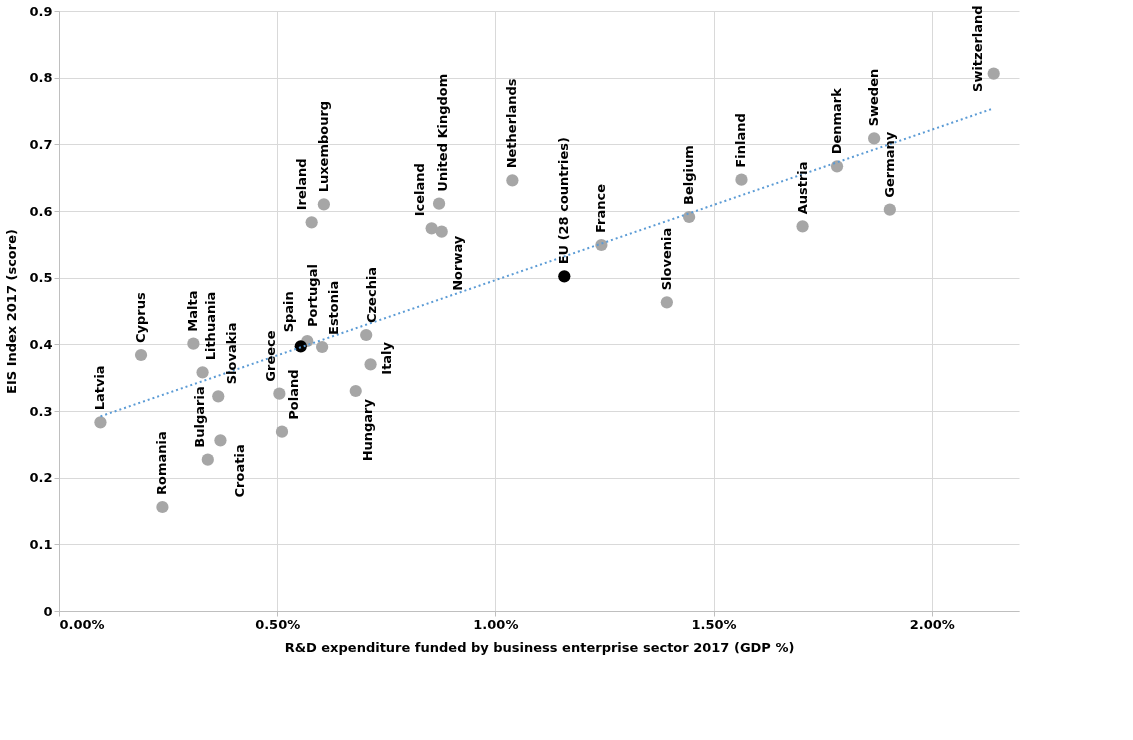 This screenshot has width=1133, height=740. Describe the element at coordinates (564, 201) in the screenshot. I see `annotation: EU (28 countries)` at that location.